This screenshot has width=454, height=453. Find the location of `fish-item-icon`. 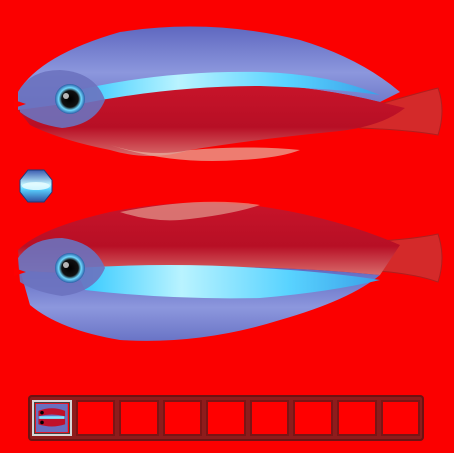

fish-item-icon is located at coordinates (51, 418).